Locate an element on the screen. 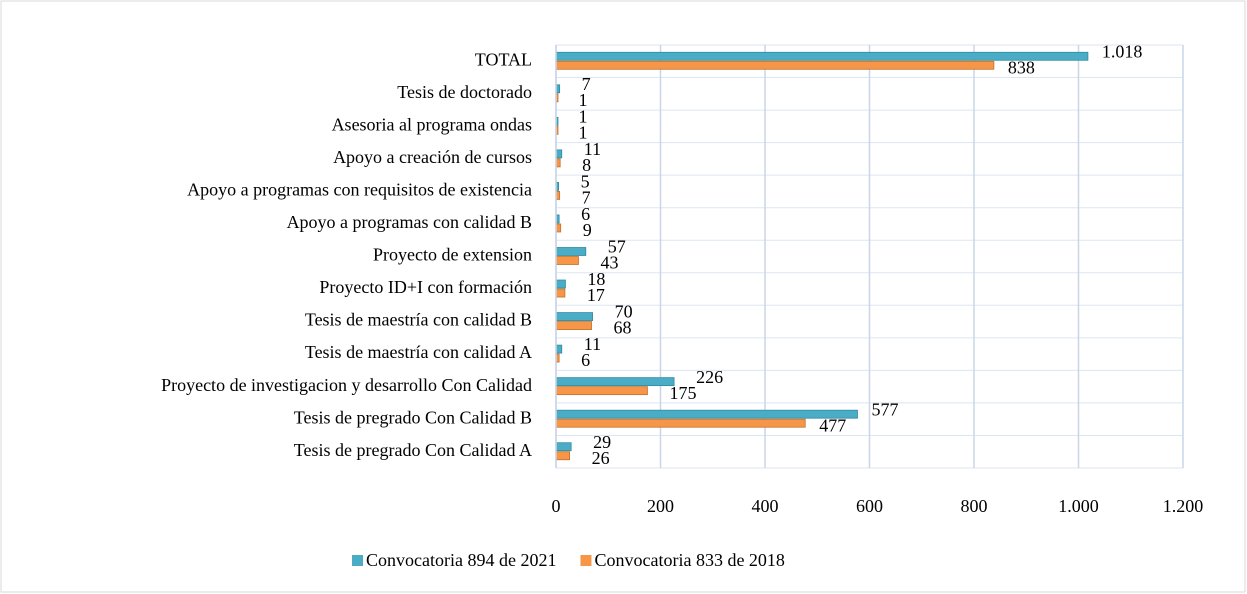 This screenshot has width=1247, height=594. y-tick-label: Tesis de pregrado Con Calidad B is located at coordinates (413, 417).